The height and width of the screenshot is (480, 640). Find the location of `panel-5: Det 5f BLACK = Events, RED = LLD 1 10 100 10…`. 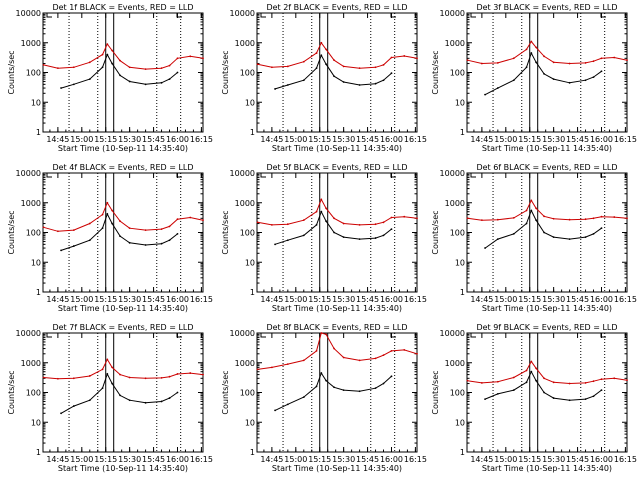

panel-5: Det 5f BLACK = Events, RED = LLD 1 10 100 10… is located at coordinates (324, 238).